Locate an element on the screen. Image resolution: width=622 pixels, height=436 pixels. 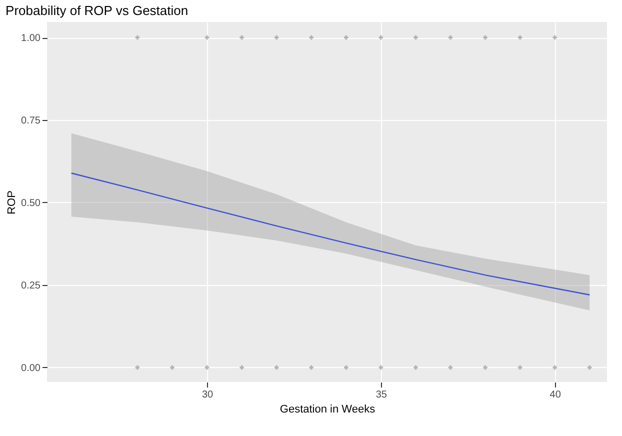
x-tick-label: 30 is located at coordinates (208, 395).